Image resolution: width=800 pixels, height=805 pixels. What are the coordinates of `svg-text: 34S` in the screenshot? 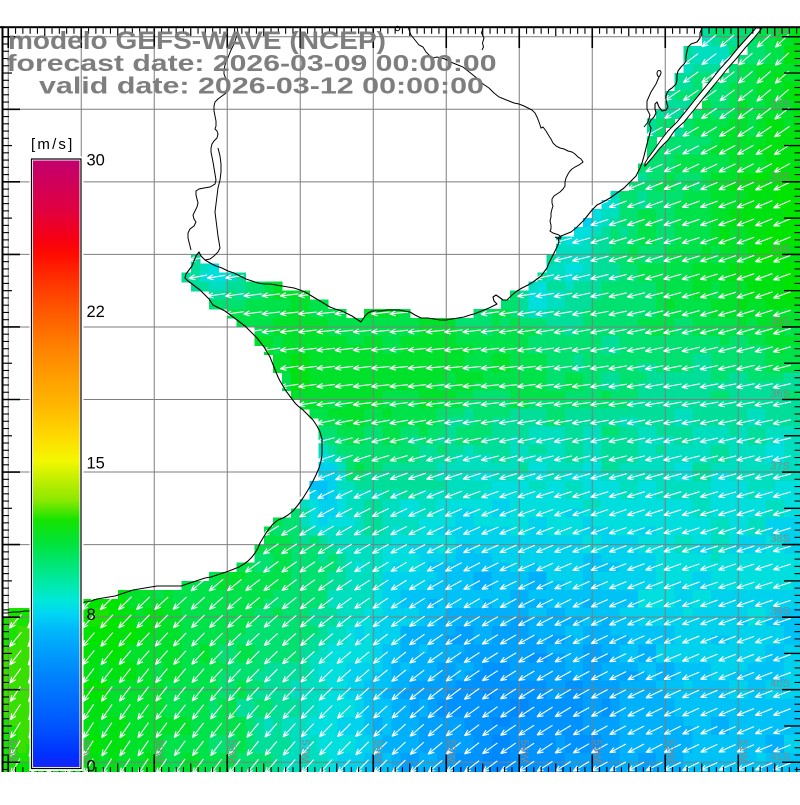 It's located at (780, 249).